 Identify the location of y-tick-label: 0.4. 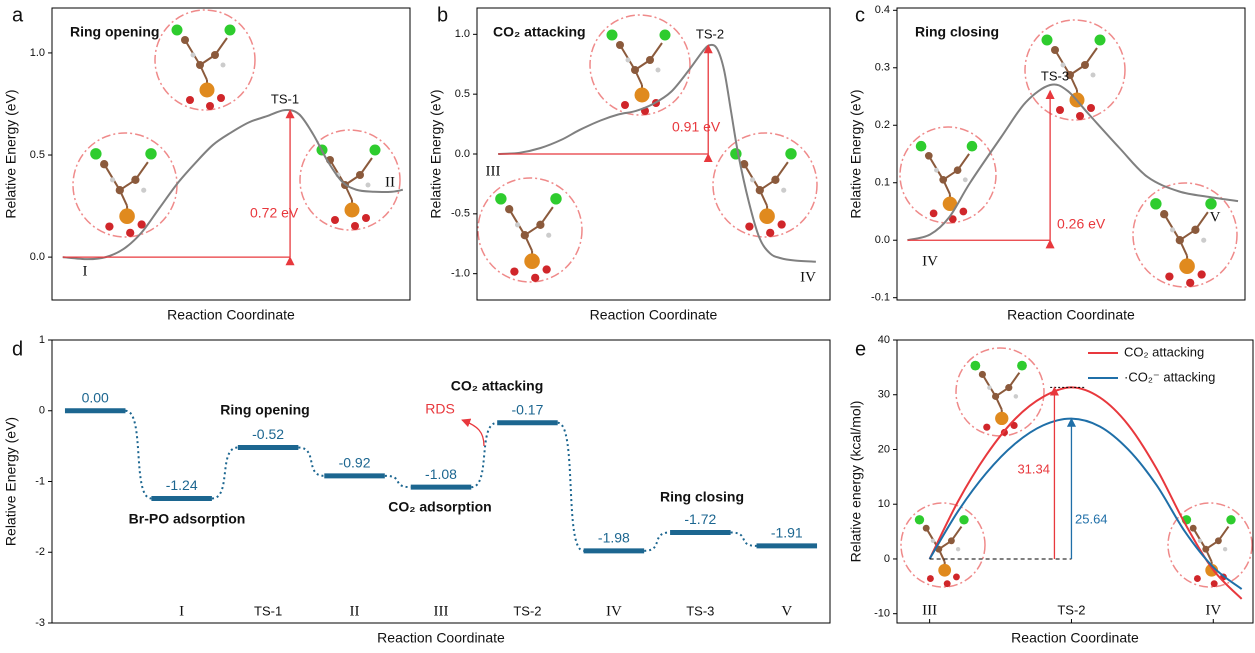
(882, 10).